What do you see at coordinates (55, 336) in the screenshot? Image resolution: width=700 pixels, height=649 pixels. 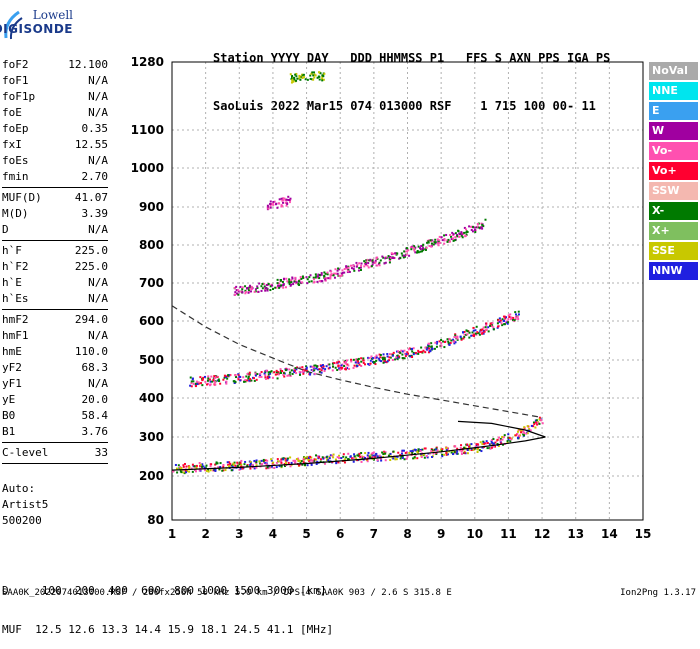 I see `param-row: hmF1 N/A` at bounding box center [55, 336].